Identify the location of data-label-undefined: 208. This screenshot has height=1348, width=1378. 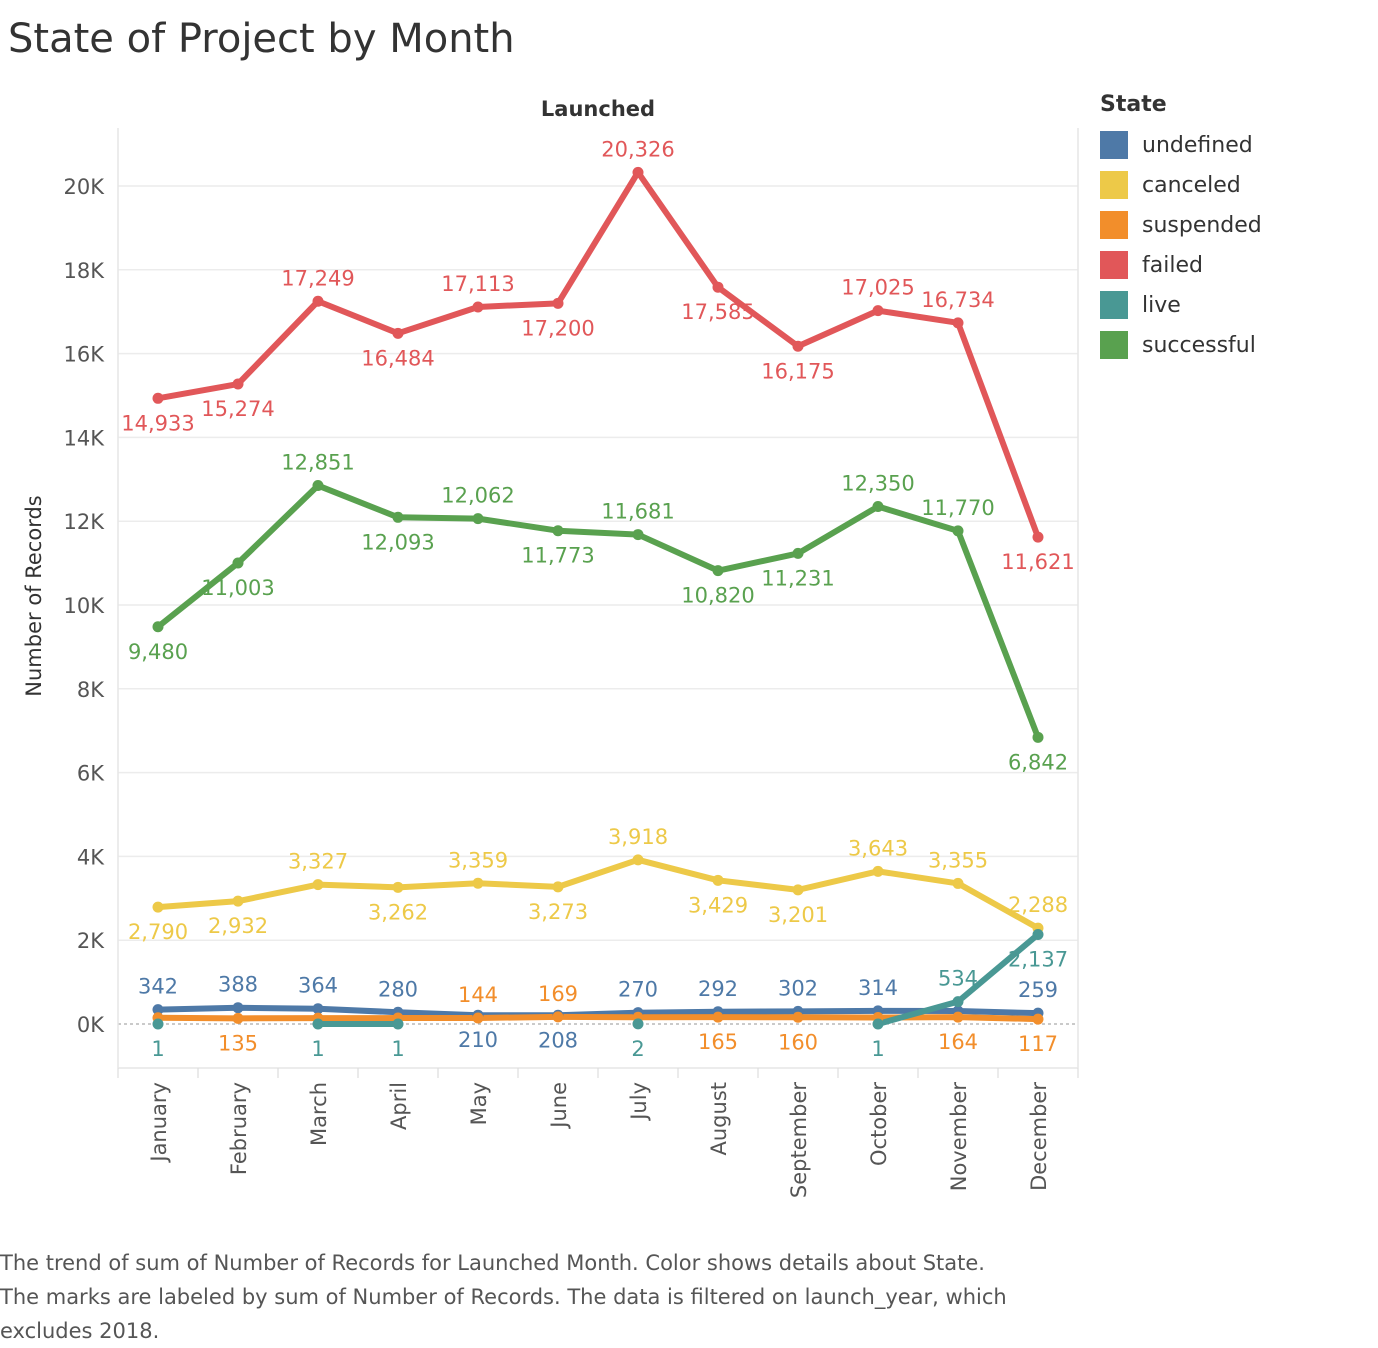
(558, 1040).